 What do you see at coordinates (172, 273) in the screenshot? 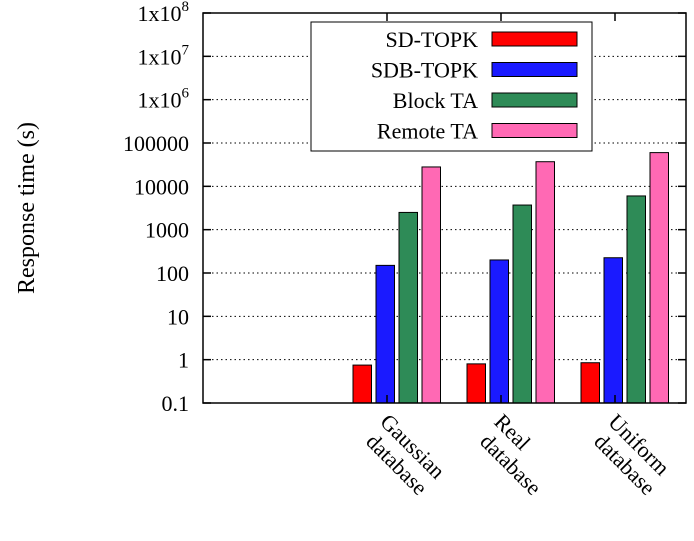
I see `y-tick-label: 100` at bounding box center [172, 273].